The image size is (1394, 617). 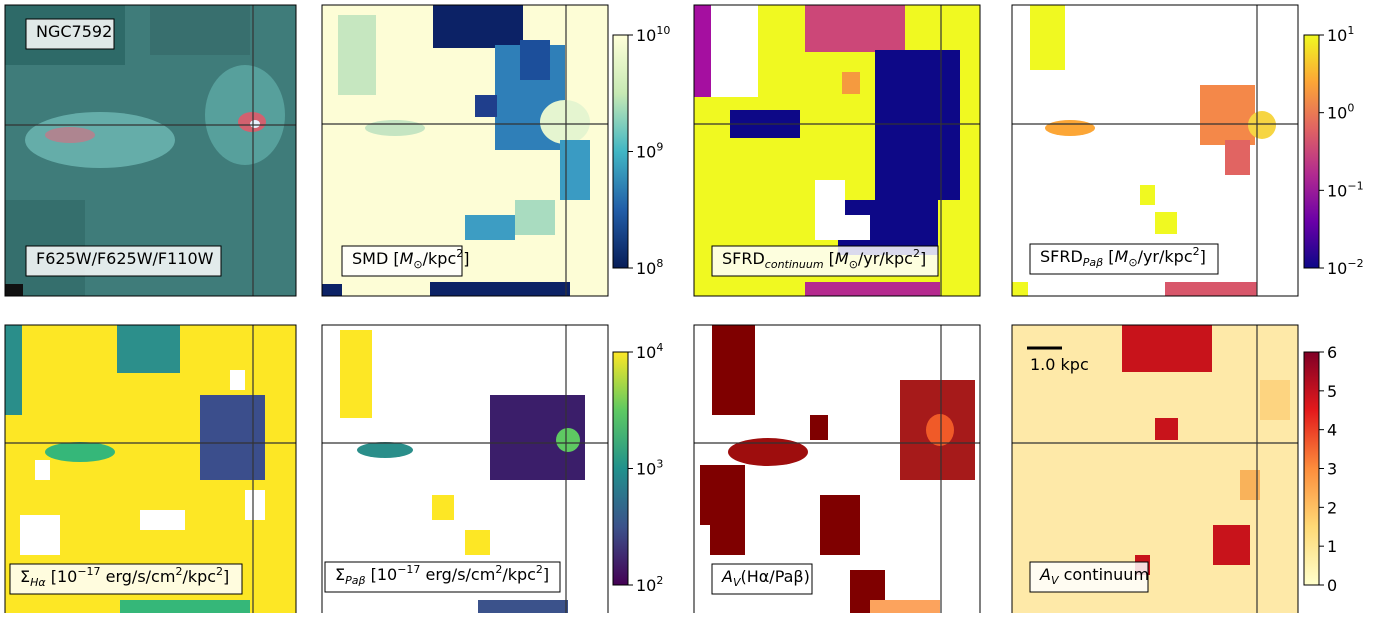 I want to click on panel-label: SFRDcontinuum [M⊙/yr/kpc2], so click(x=824, y=259).